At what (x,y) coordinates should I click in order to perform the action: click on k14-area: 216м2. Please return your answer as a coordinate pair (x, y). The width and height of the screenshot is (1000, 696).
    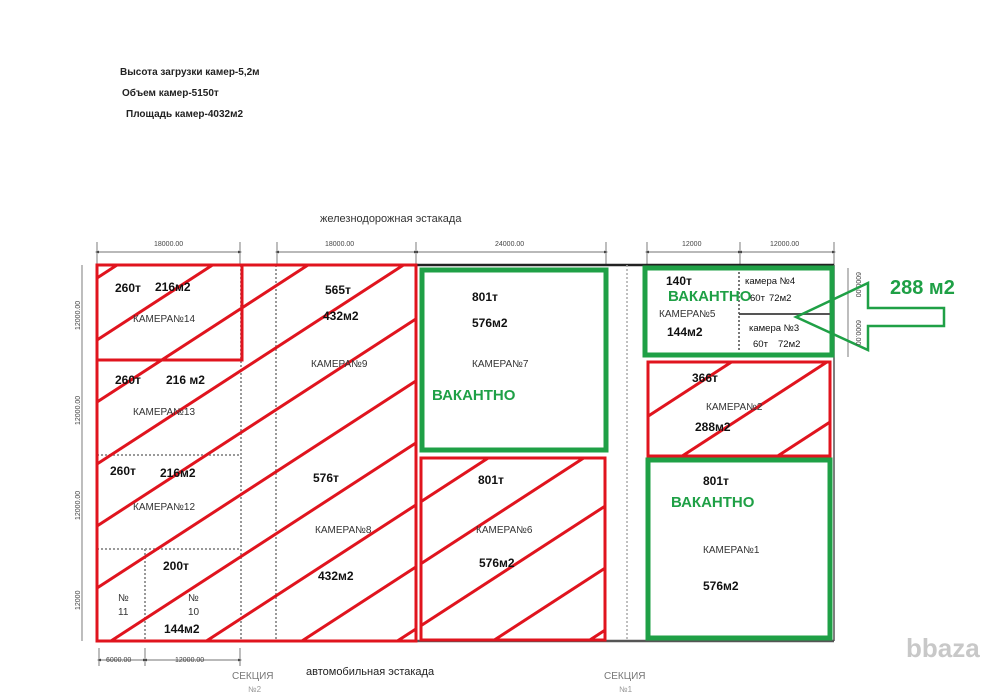
    Looking at the image, I should click on (173, 287).